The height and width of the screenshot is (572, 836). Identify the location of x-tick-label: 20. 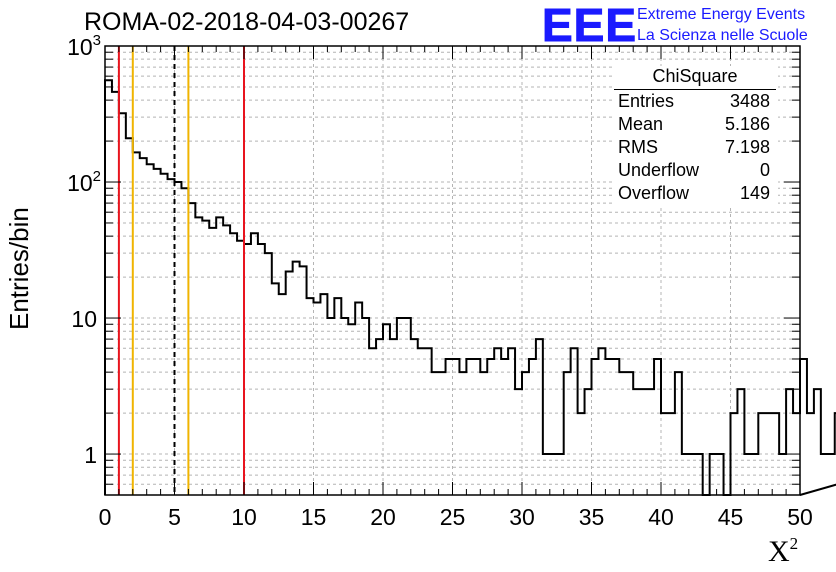
(383, 517).